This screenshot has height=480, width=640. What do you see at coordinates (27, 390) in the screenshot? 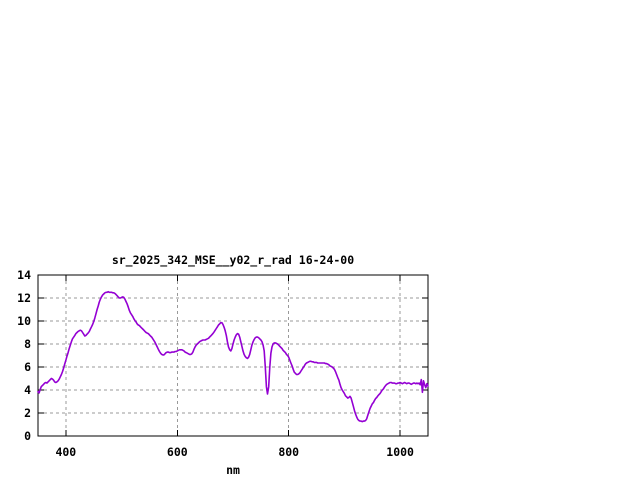
I see `y-tick-label: 4` at bounding box center [27, 390].